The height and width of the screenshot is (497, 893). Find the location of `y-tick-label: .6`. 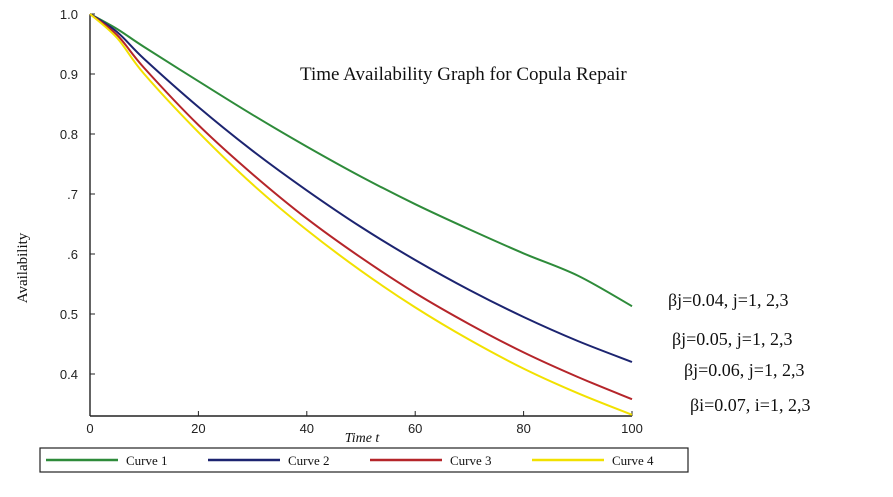

y-tick-label: .6 is located at coordinates (72, 254).